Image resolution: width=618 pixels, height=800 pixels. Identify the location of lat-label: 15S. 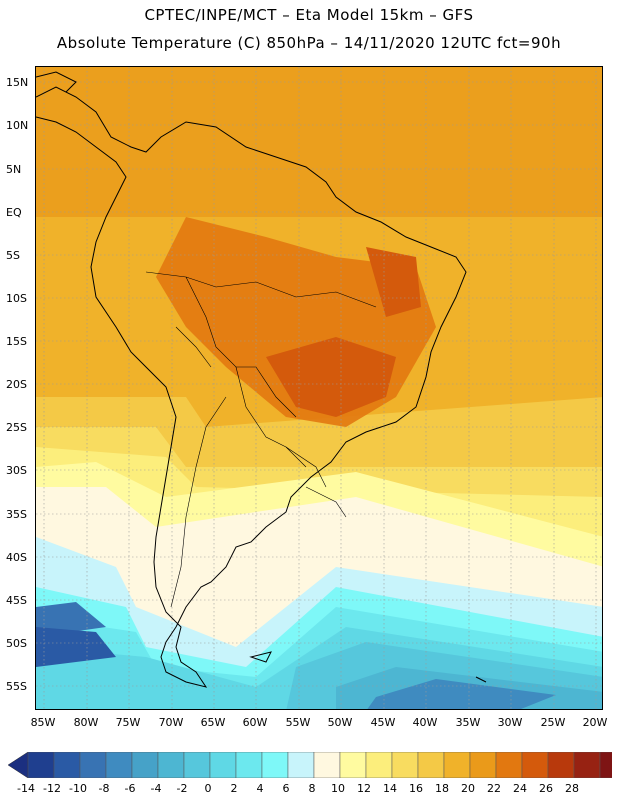
(16, 341).